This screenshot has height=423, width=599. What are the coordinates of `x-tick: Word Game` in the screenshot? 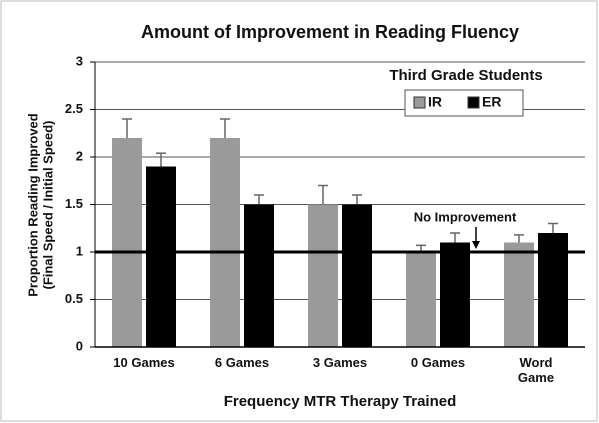 It's located at (536, 370).